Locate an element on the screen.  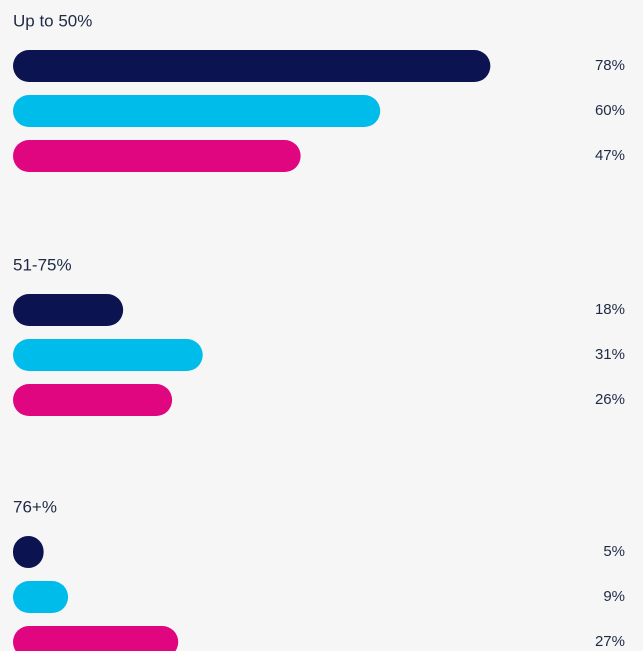
group-label: Up to 50% is located at coordinates (52, 20).